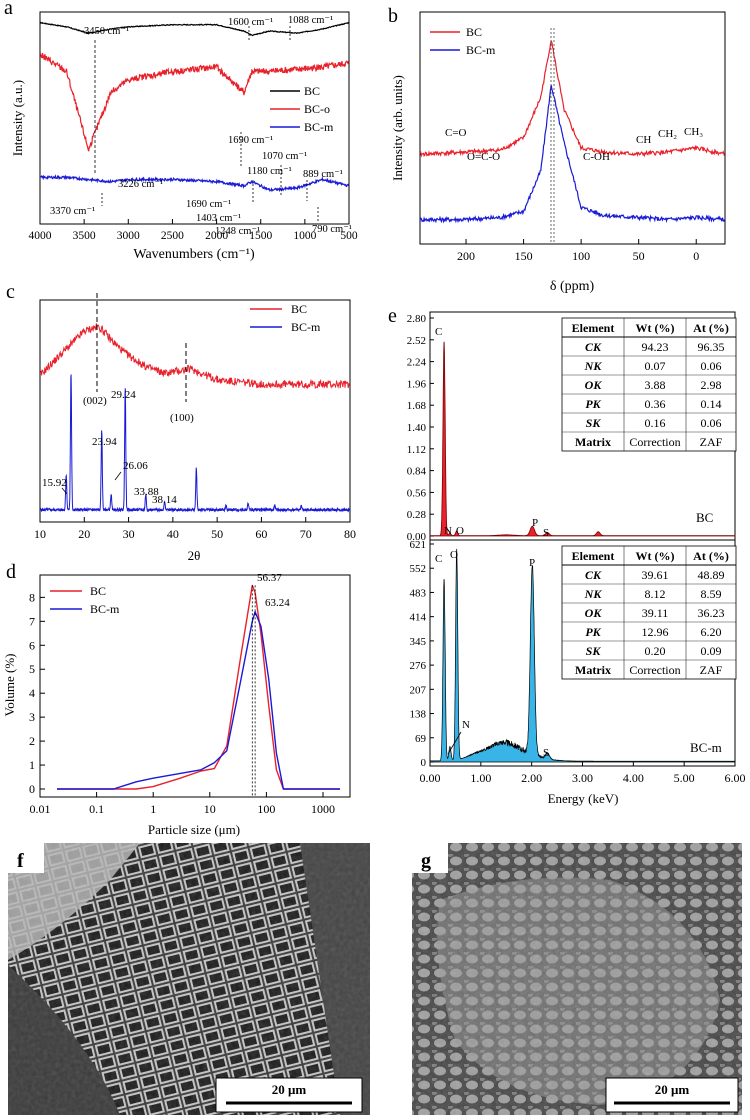 The height and width of the screenshot is (1120, 750). Describe the element at coordinates (104, 442) in the screenshot. I see `anno-c-2394: 23.94` at that location.